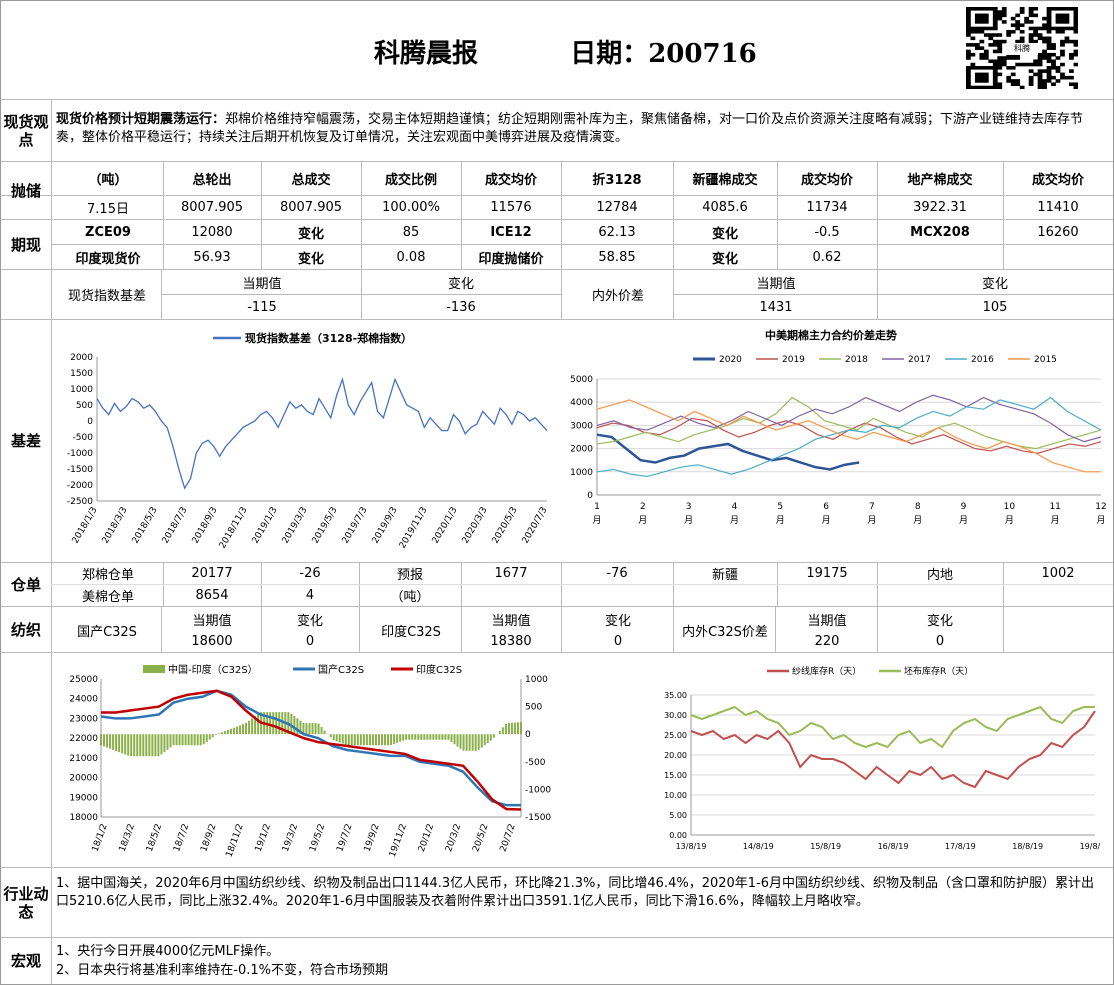 This screenshot has height=985, width=1114. Describe the element at coordinates (100, 838) in the screenshot. I see `x-tick-label: 18/1/2` at that location.